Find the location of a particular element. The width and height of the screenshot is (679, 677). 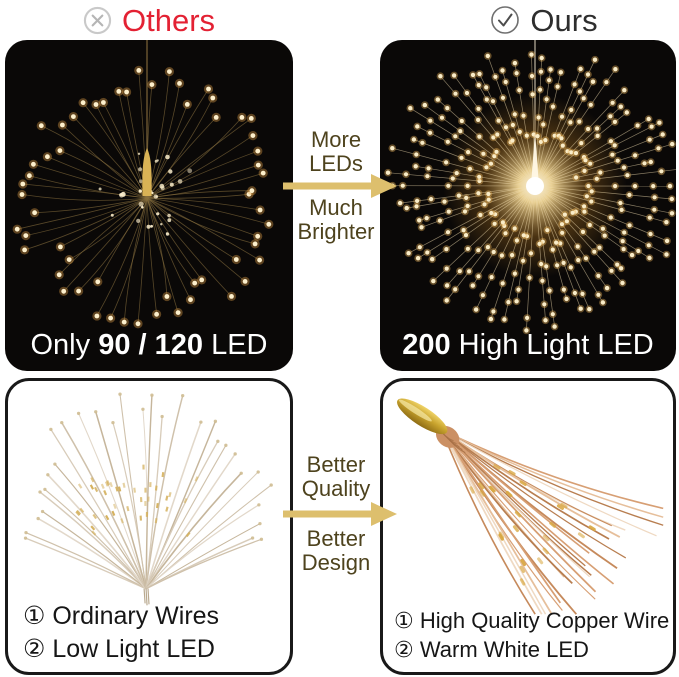

others-label: Others is located at coordinates (168, 20).